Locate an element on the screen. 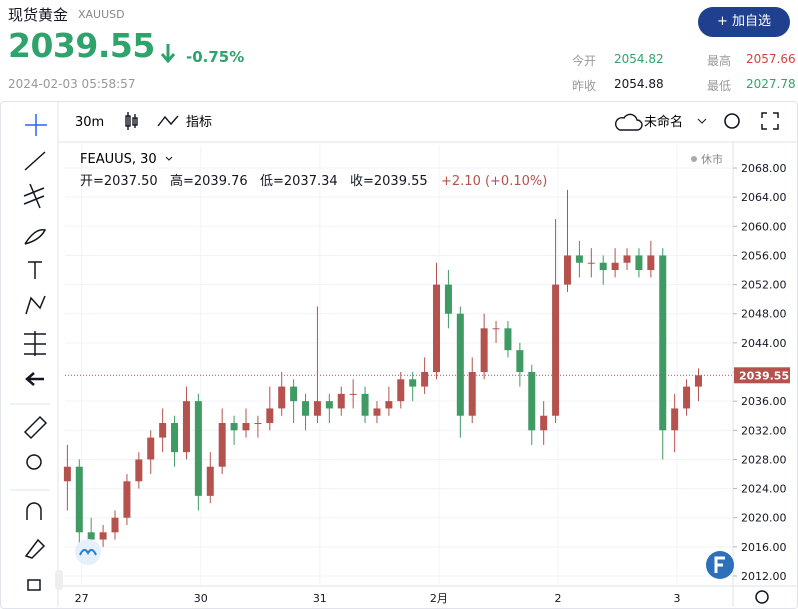  x-tick-label: 30 is located at coordinates (201, 598).